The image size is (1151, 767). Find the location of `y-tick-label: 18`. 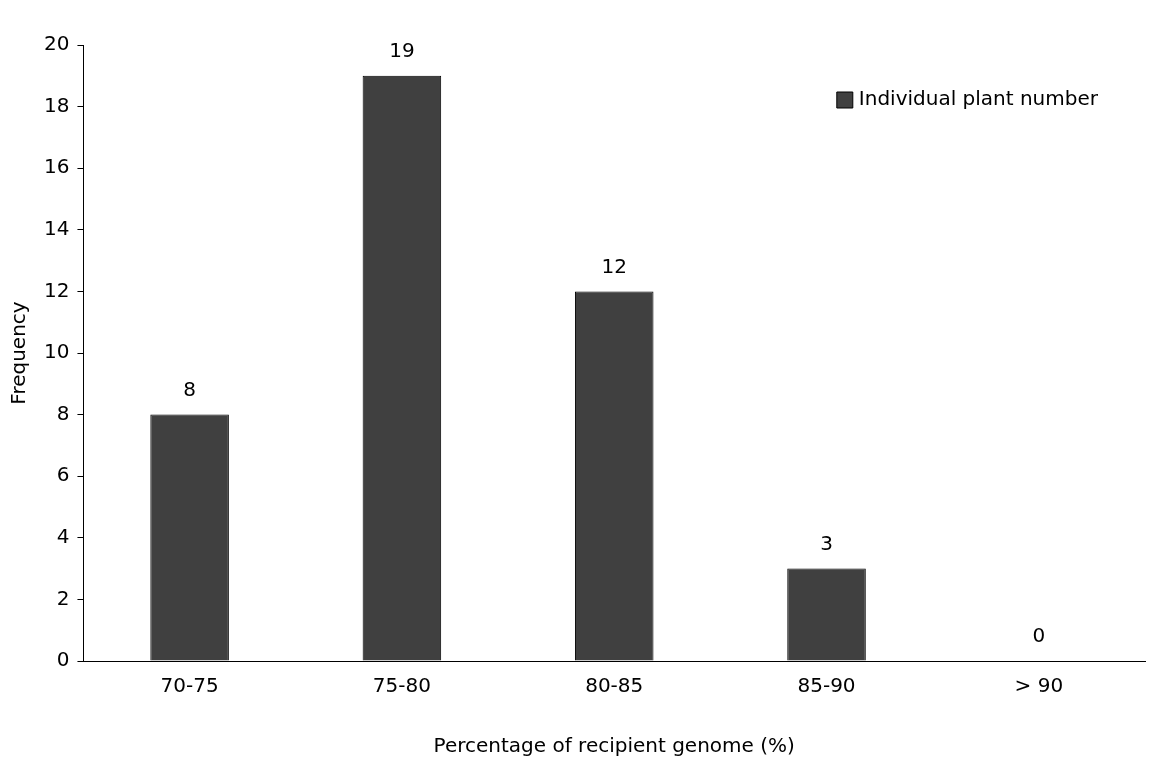

y-tick-label: 18 is located at coordinates (57, 104).